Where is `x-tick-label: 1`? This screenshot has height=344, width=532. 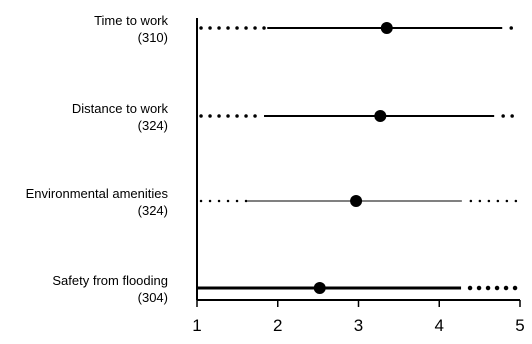
x-tick-label: 1 is located at coordinates (196, 325).